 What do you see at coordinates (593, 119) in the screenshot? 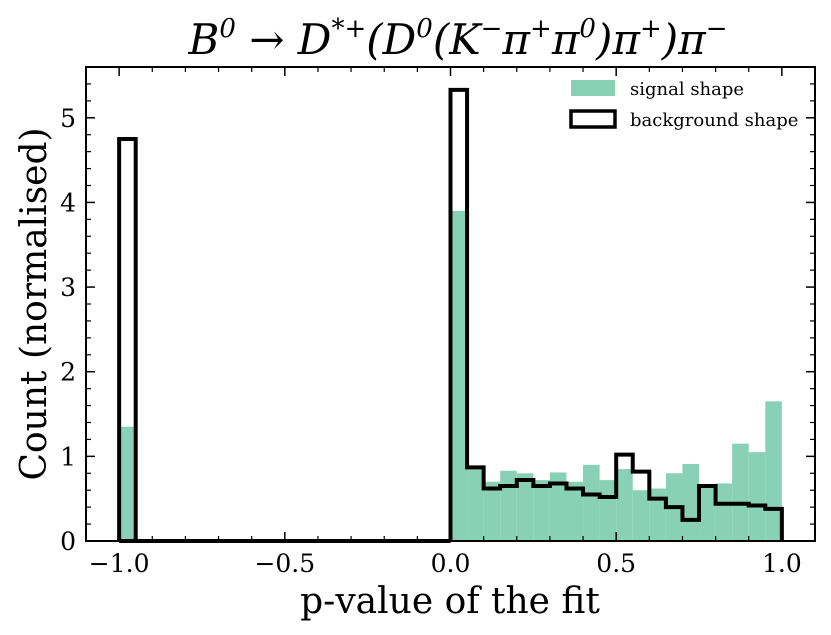
I see `legend-swatch-background` at bounding box center [593, 119].